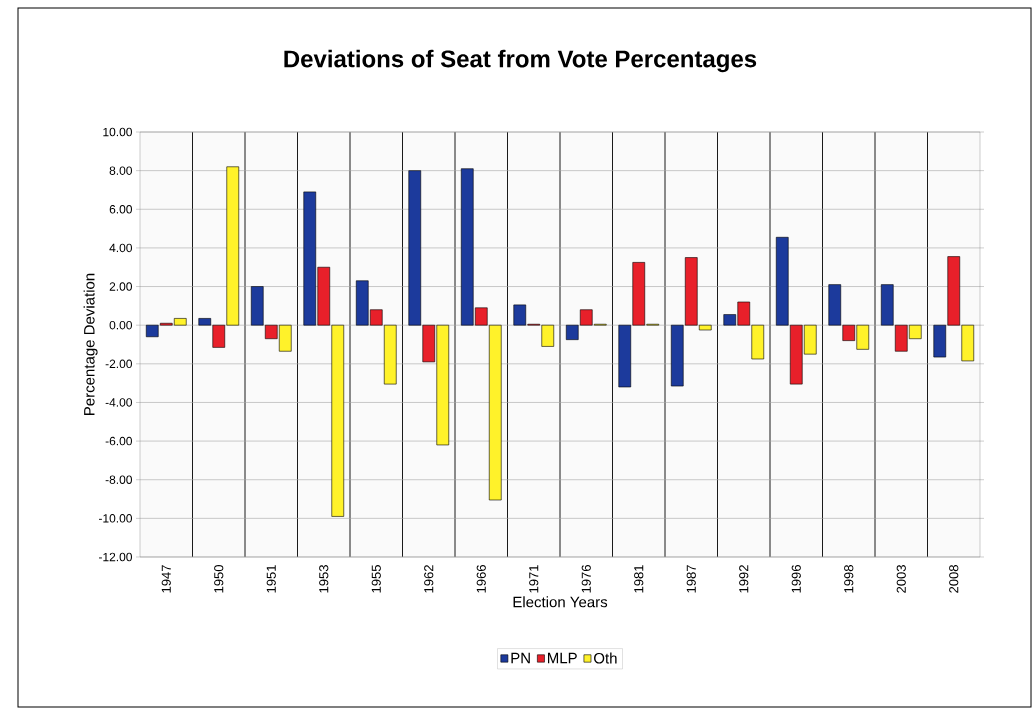 The image size is (1033, 713). Describe the element at coordinates (481, 579) in the screenshot. I see `x-tick-label: 1966` at that location.